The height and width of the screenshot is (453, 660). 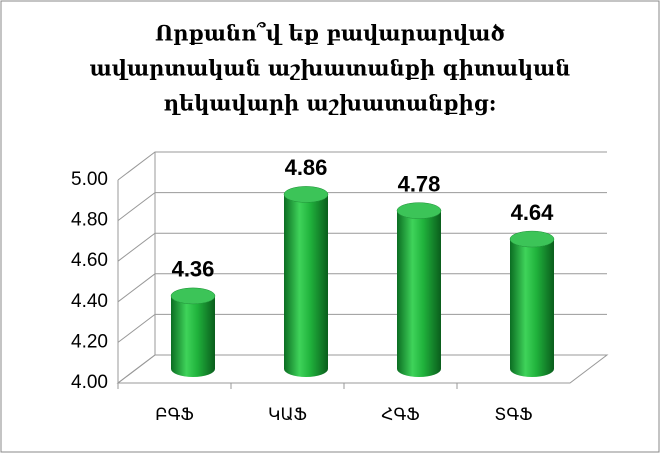 I want to click on x-tick-label: ՏԳՖ, so click(x=513, y=415).